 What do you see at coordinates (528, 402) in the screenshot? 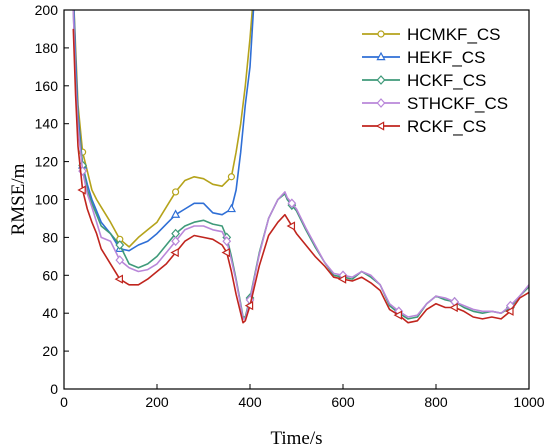
I see `x-tick-label: 1000` at bounding box center [528, 402].